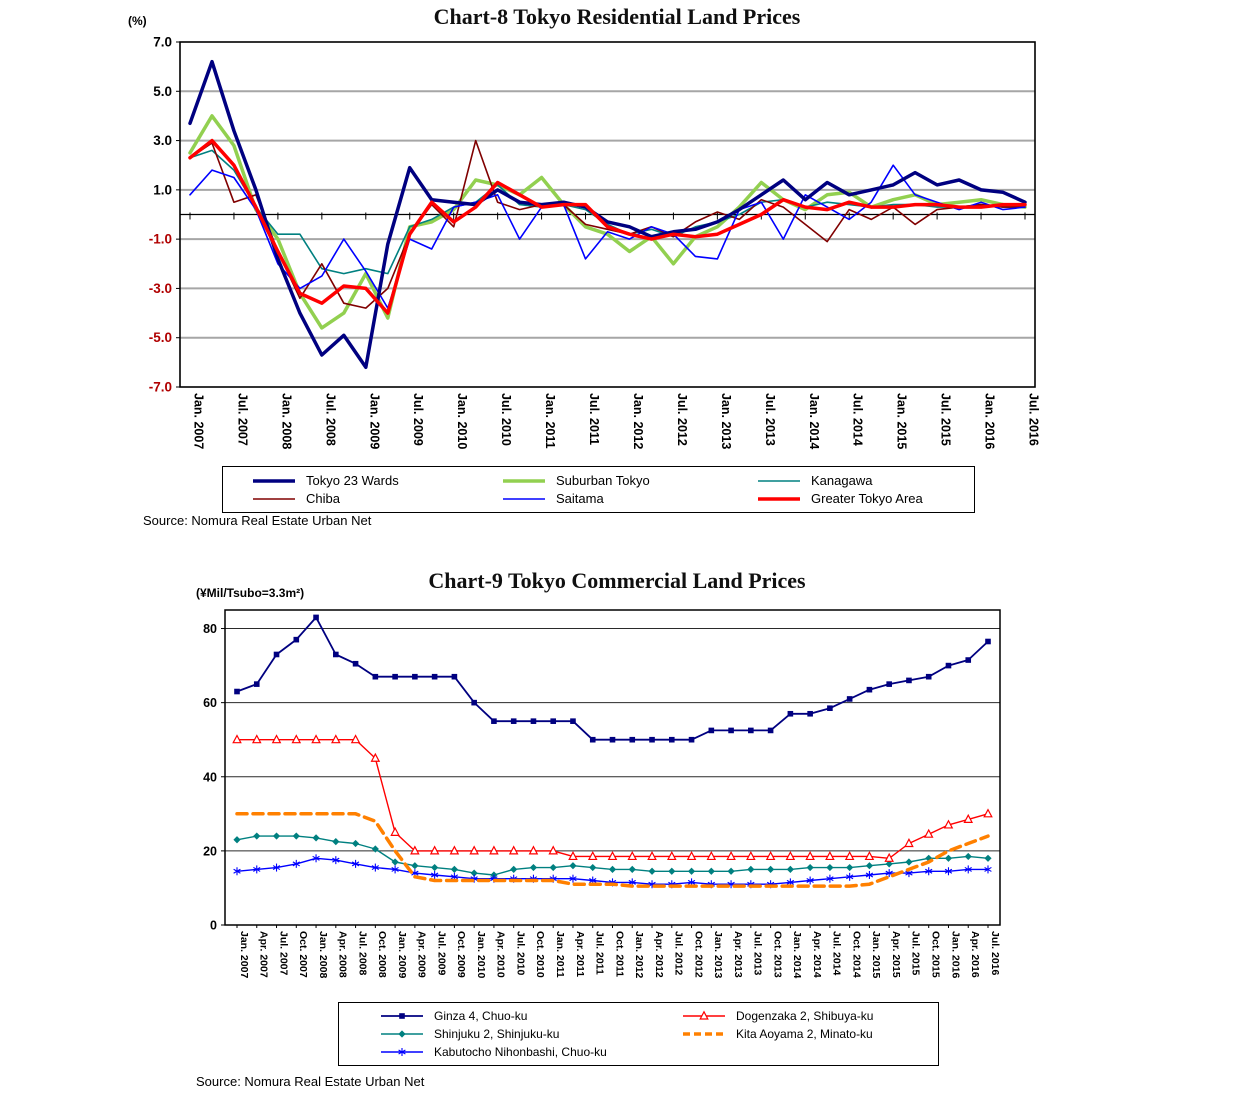  Describe the element at coordinates (865, 498) in the screenshot. I see `legend-item-5: Greater Tokyo Area` at that location.